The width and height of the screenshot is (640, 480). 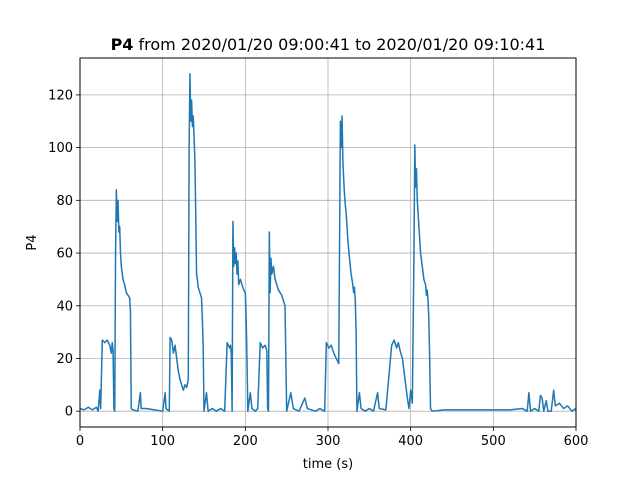 What do you see at coordinates (80, 441) in the screenshot?
I see `x-tick-label: 0` at bounding box center [80, 441].